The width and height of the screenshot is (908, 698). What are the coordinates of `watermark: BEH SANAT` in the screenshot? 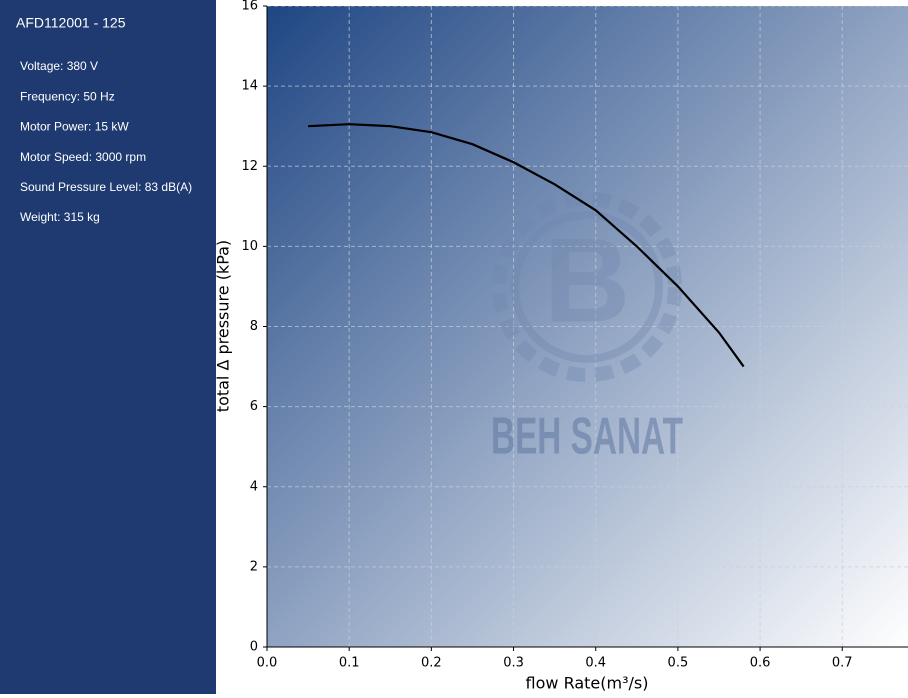 It's located at (587, 437).